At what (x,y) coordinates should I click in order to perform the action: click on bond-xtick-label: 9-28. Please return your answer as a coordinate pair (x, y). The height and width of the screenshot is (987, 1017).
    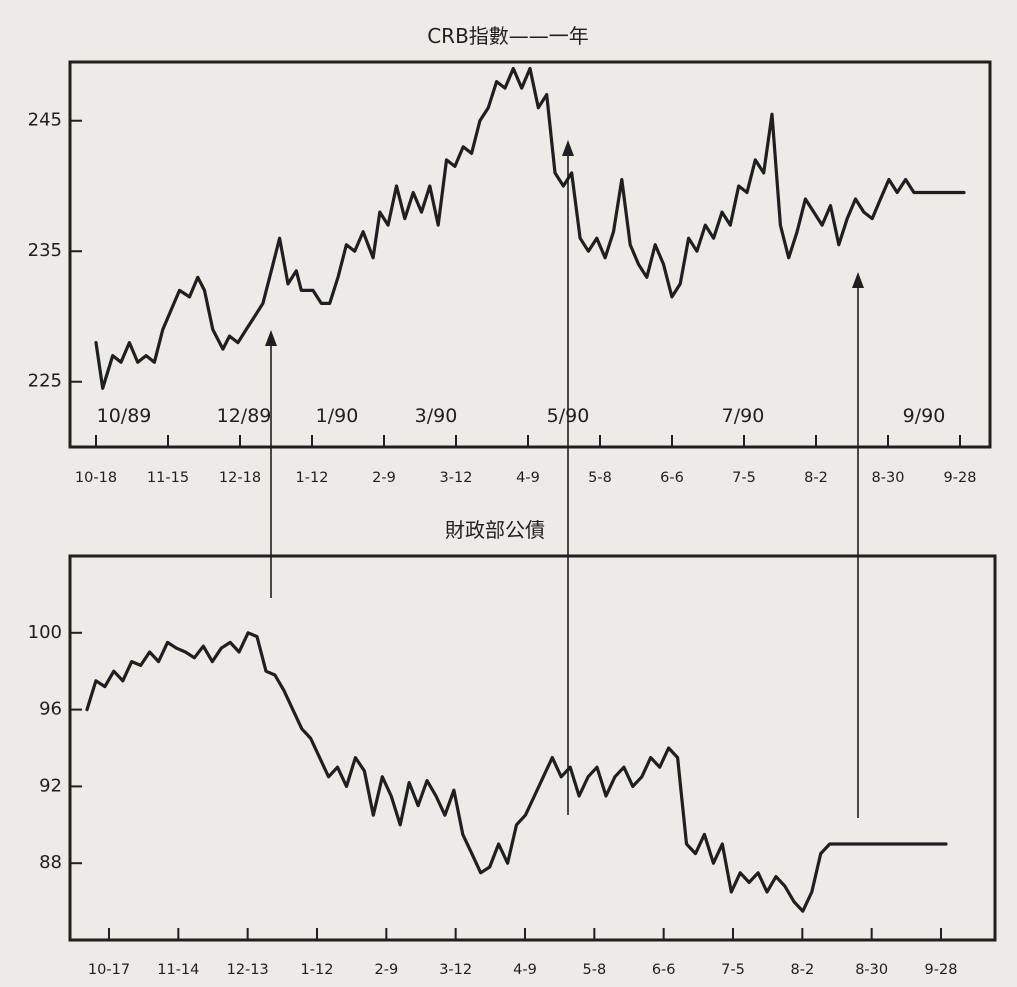
    Looking at the image, I should click on (941, 970).